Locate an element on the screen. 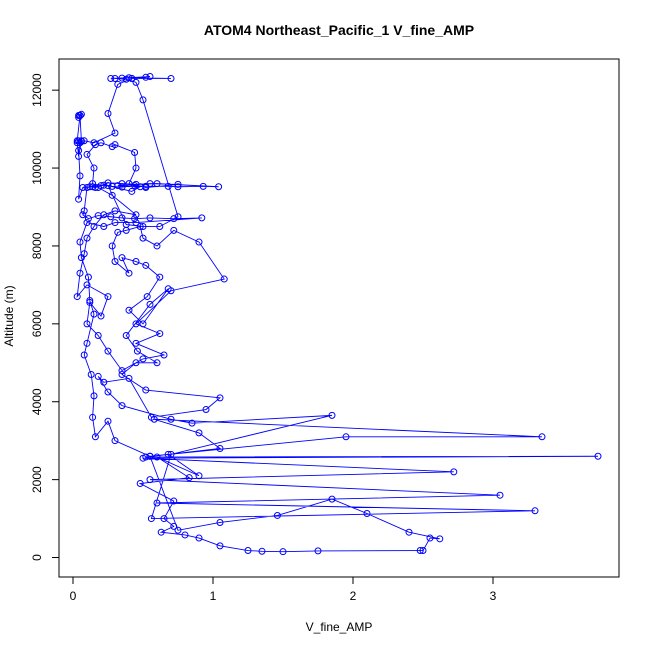 Image resolution: width=650 pixels, height=655 pixels. chart-title: ATOM4 Northeast_Pacific_1 V_fine_AMP is located at coordinates (339, 30).